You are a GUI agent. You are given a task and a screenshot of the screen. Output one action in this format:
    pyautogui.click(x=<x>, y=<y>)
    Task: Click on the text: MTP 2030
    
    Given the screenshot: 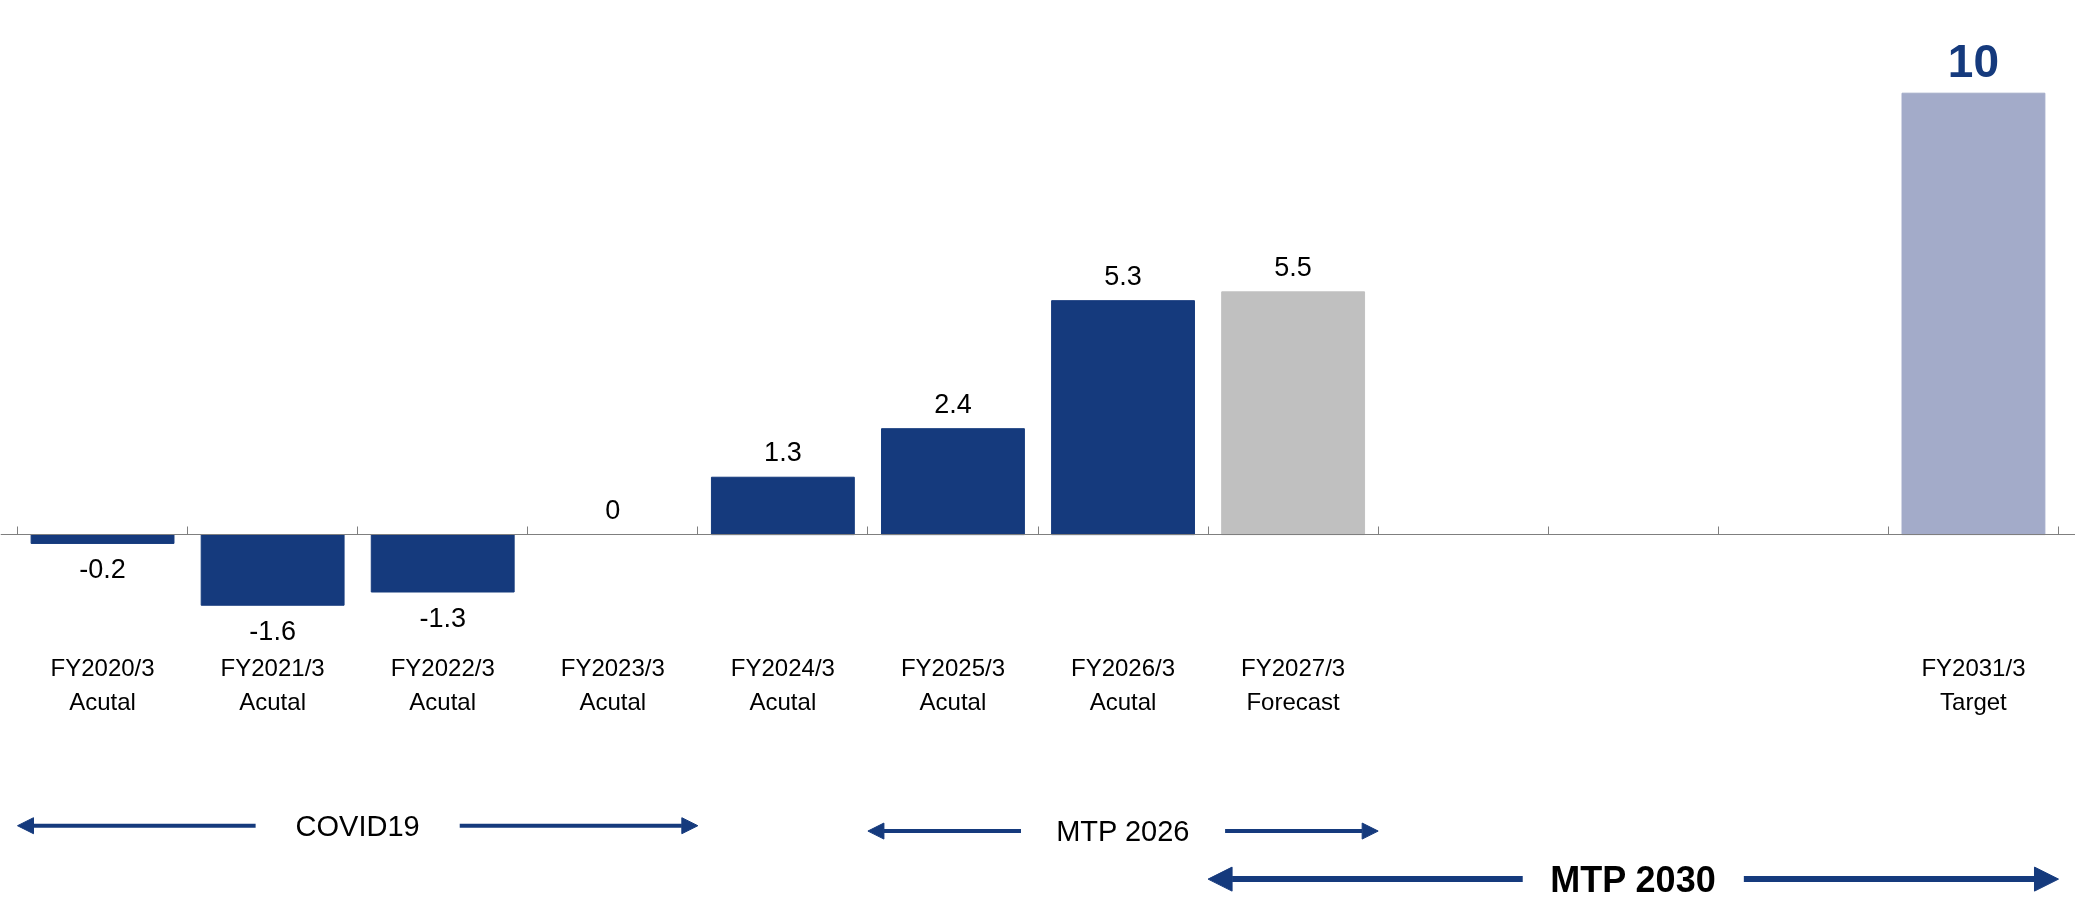 What is the action you would take?
    pyautogui.click(x=1633, y=879)
    